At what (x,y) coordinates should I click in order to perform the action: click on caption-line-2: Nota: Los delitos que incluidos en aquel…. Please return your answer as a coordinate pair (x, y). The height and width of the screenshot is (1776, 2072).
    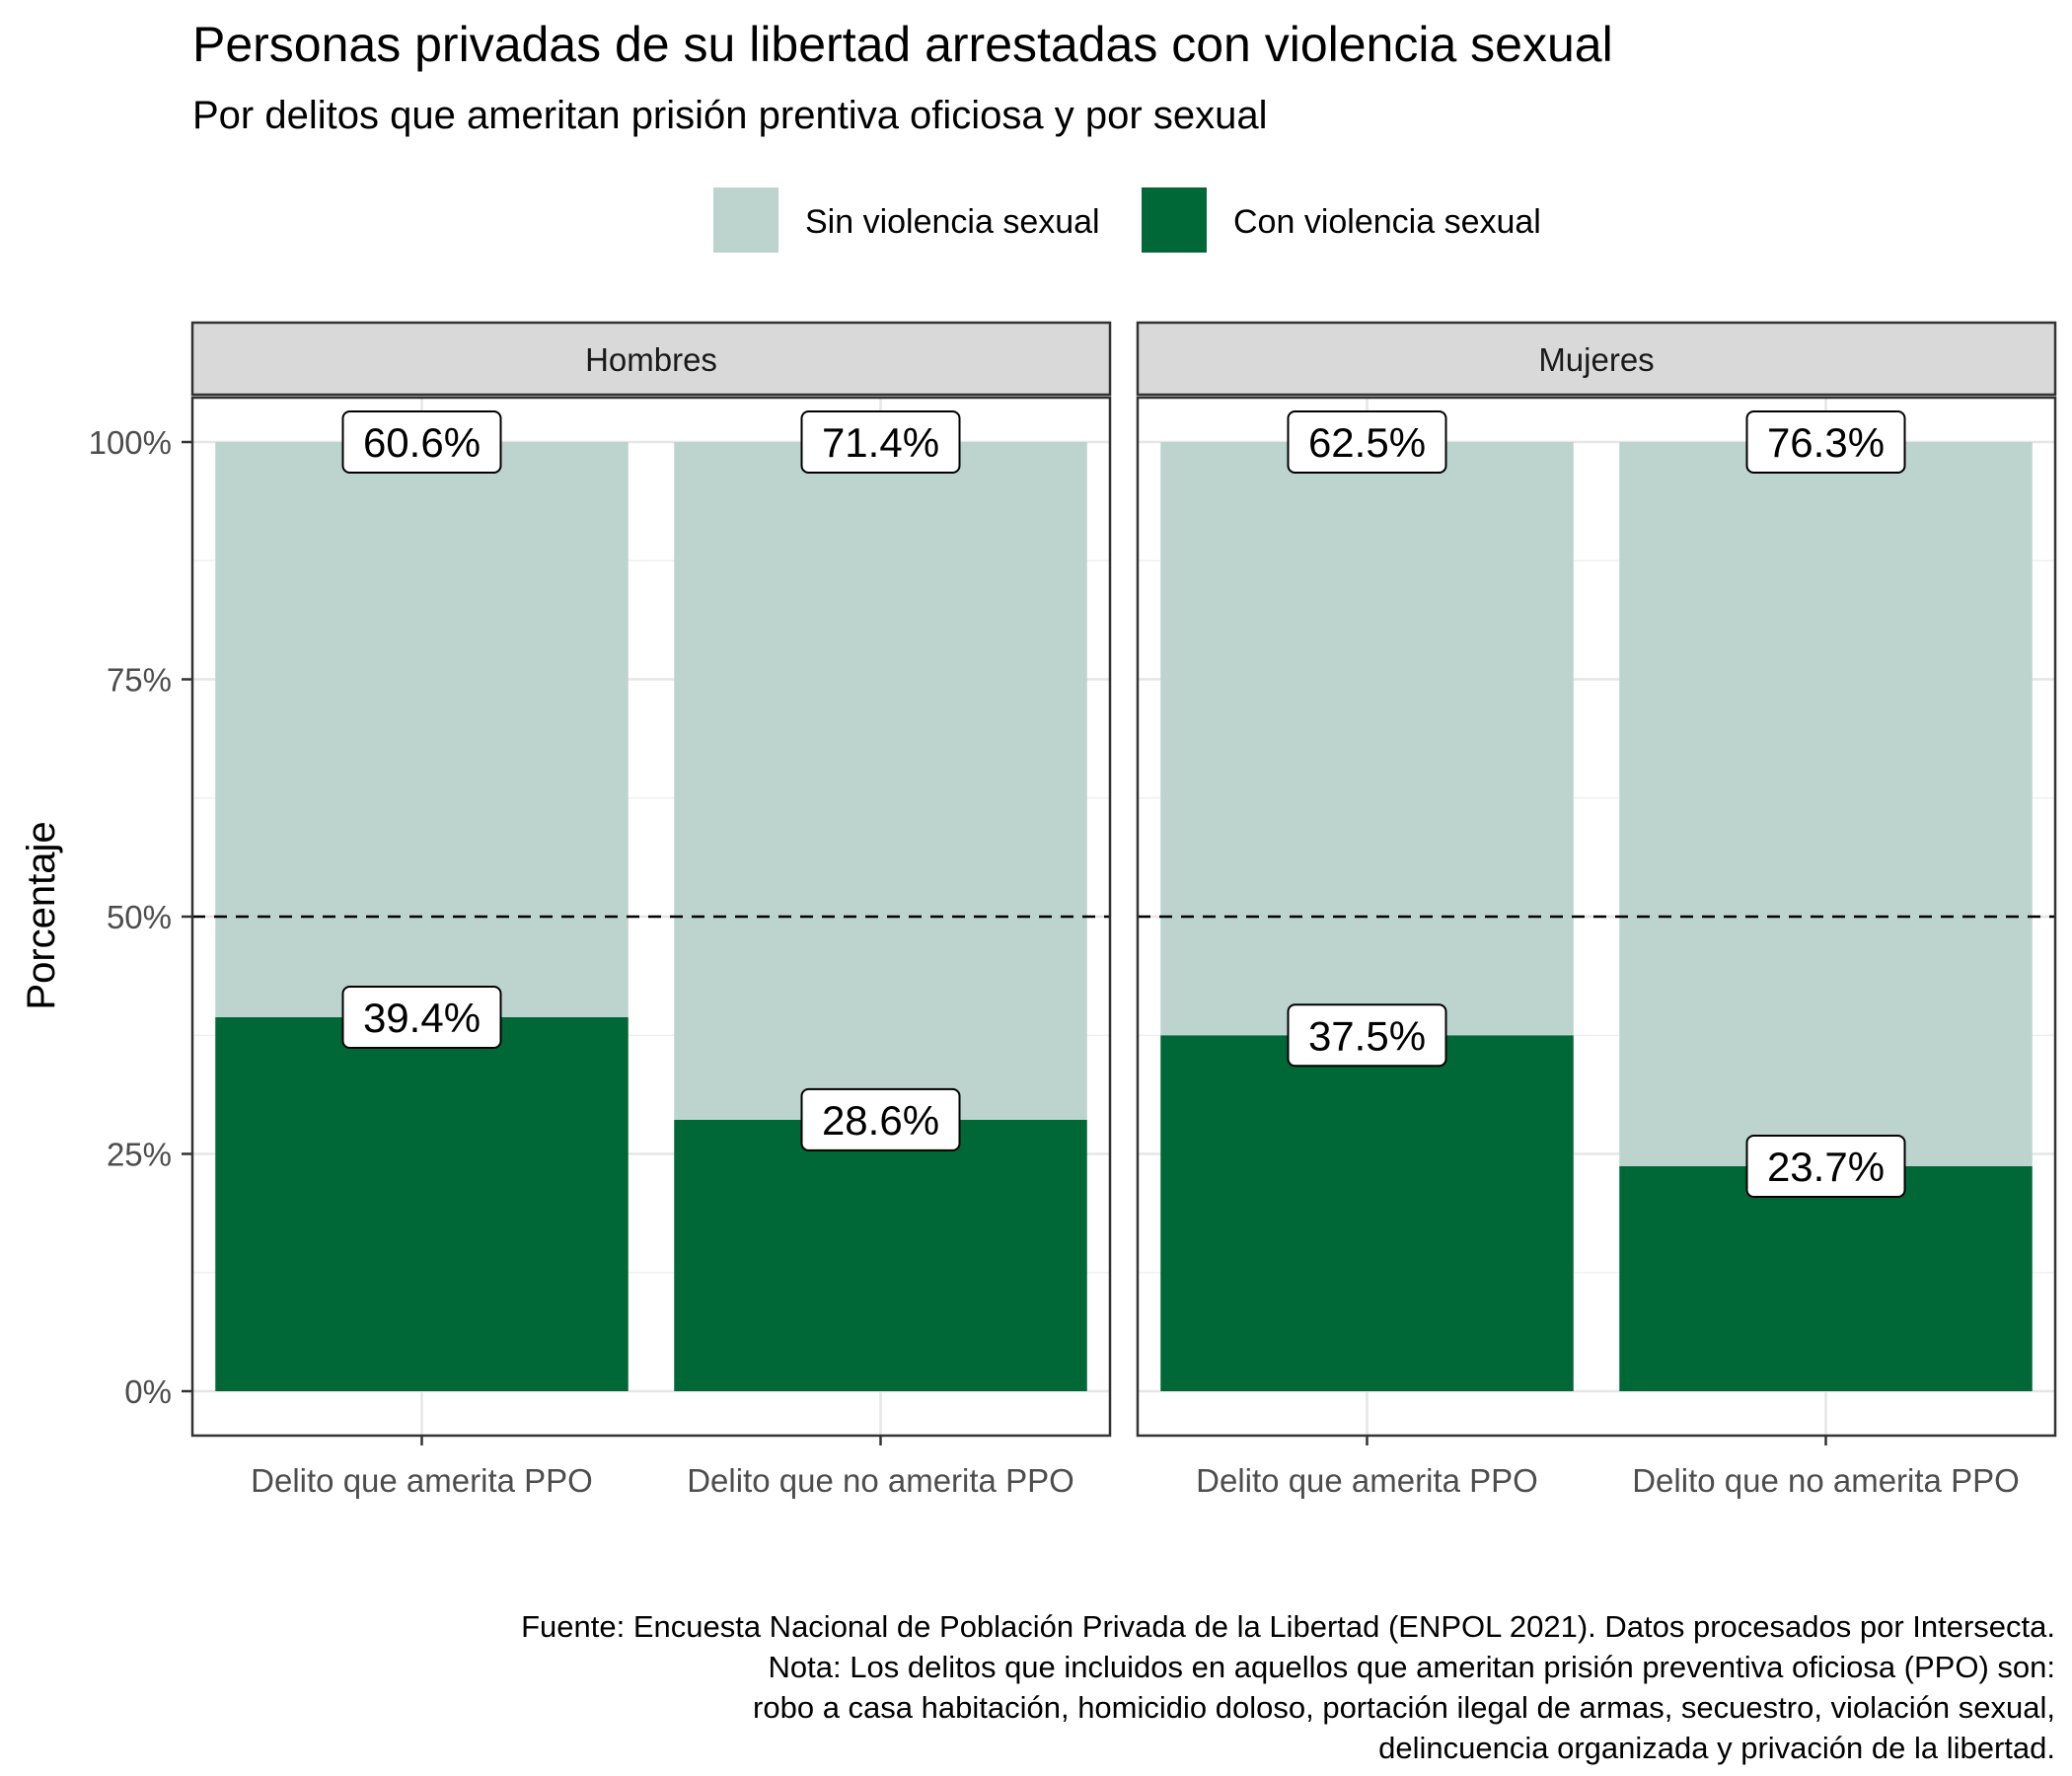
    Looking at the image, I should click on (1412, 1667).